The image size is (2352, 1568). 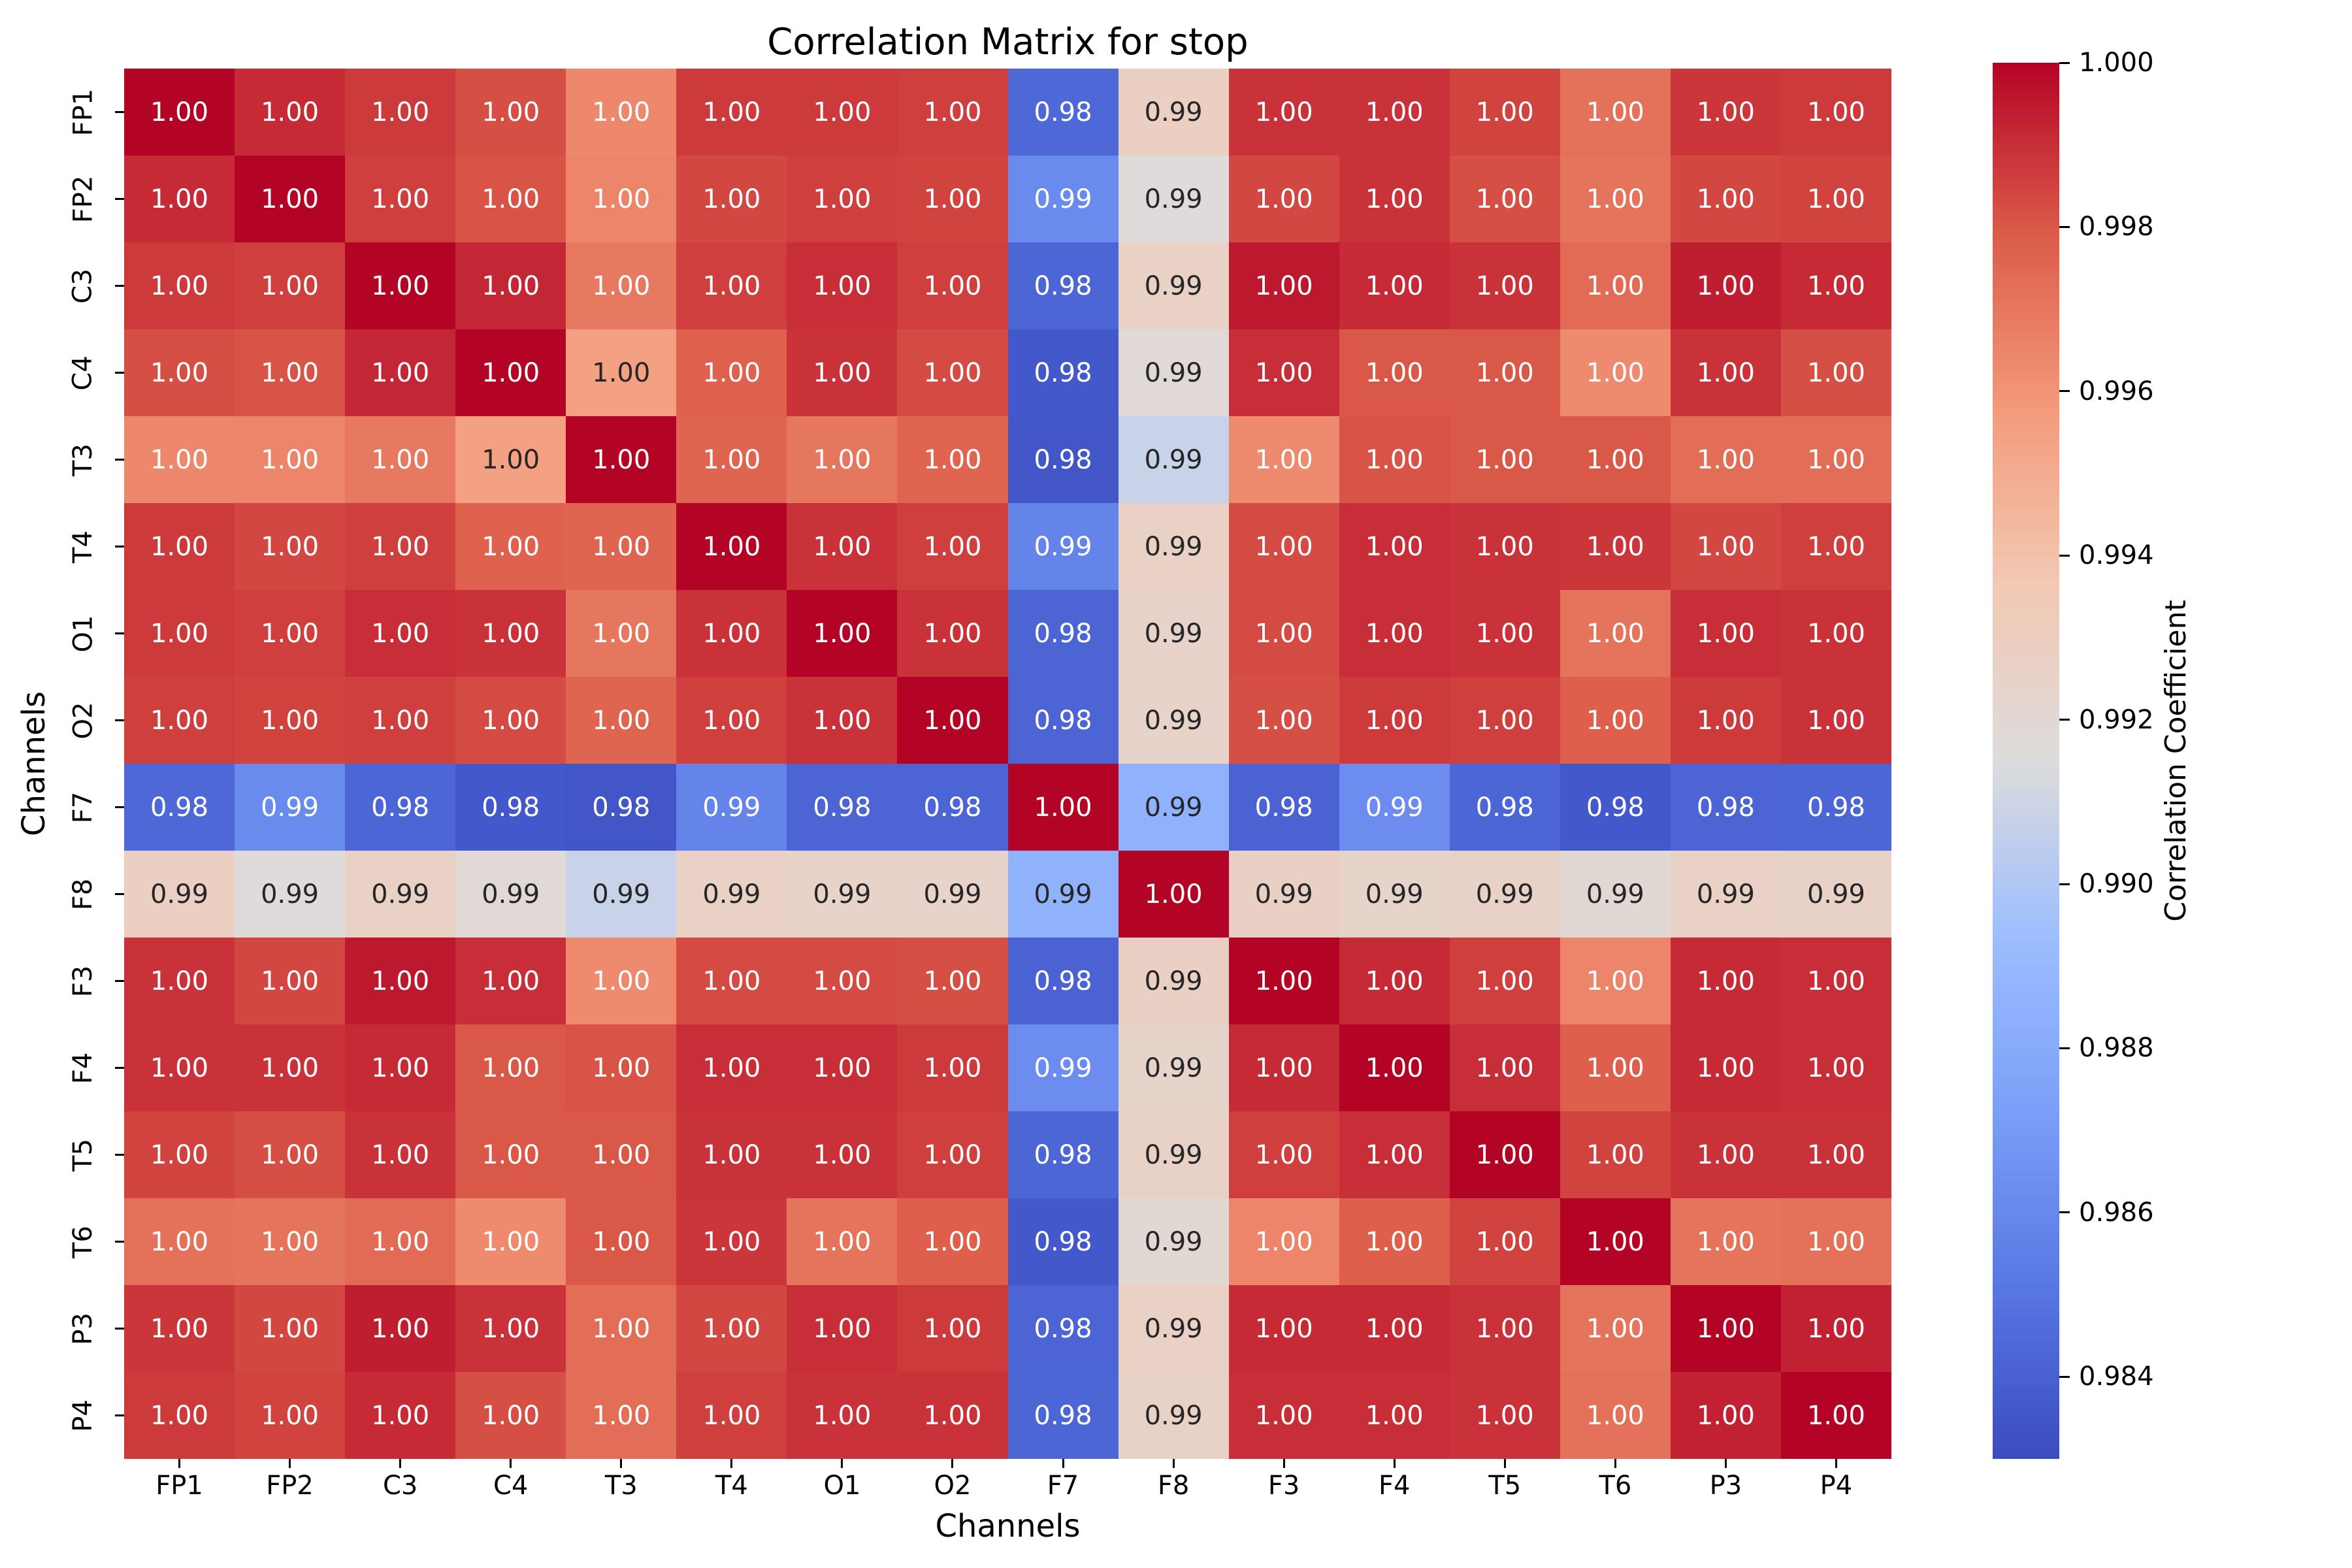 What do you see at coordinates (1063, 1415) in the screenshot?
I see `heatmap-cell-P4-F7: 0.98` at bounding box center [1063, 1415].